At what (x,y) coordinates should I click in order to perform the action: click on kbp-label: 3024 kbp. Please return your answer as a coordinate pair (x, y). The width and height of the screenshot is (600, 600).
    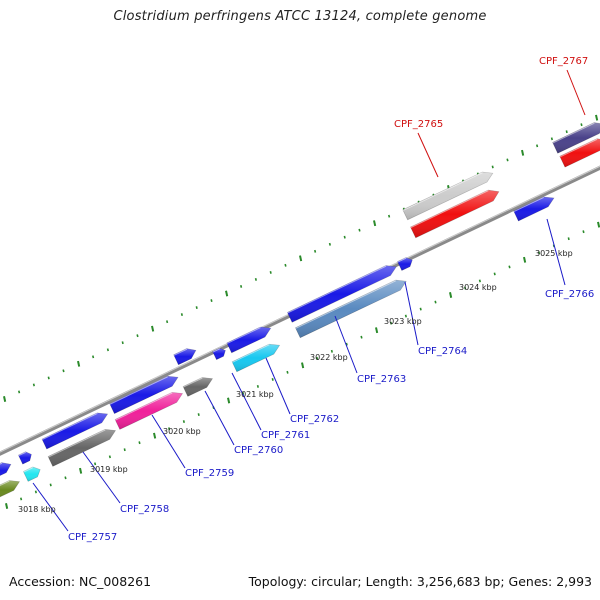
    Looking at the image, I should click on (478, 287).